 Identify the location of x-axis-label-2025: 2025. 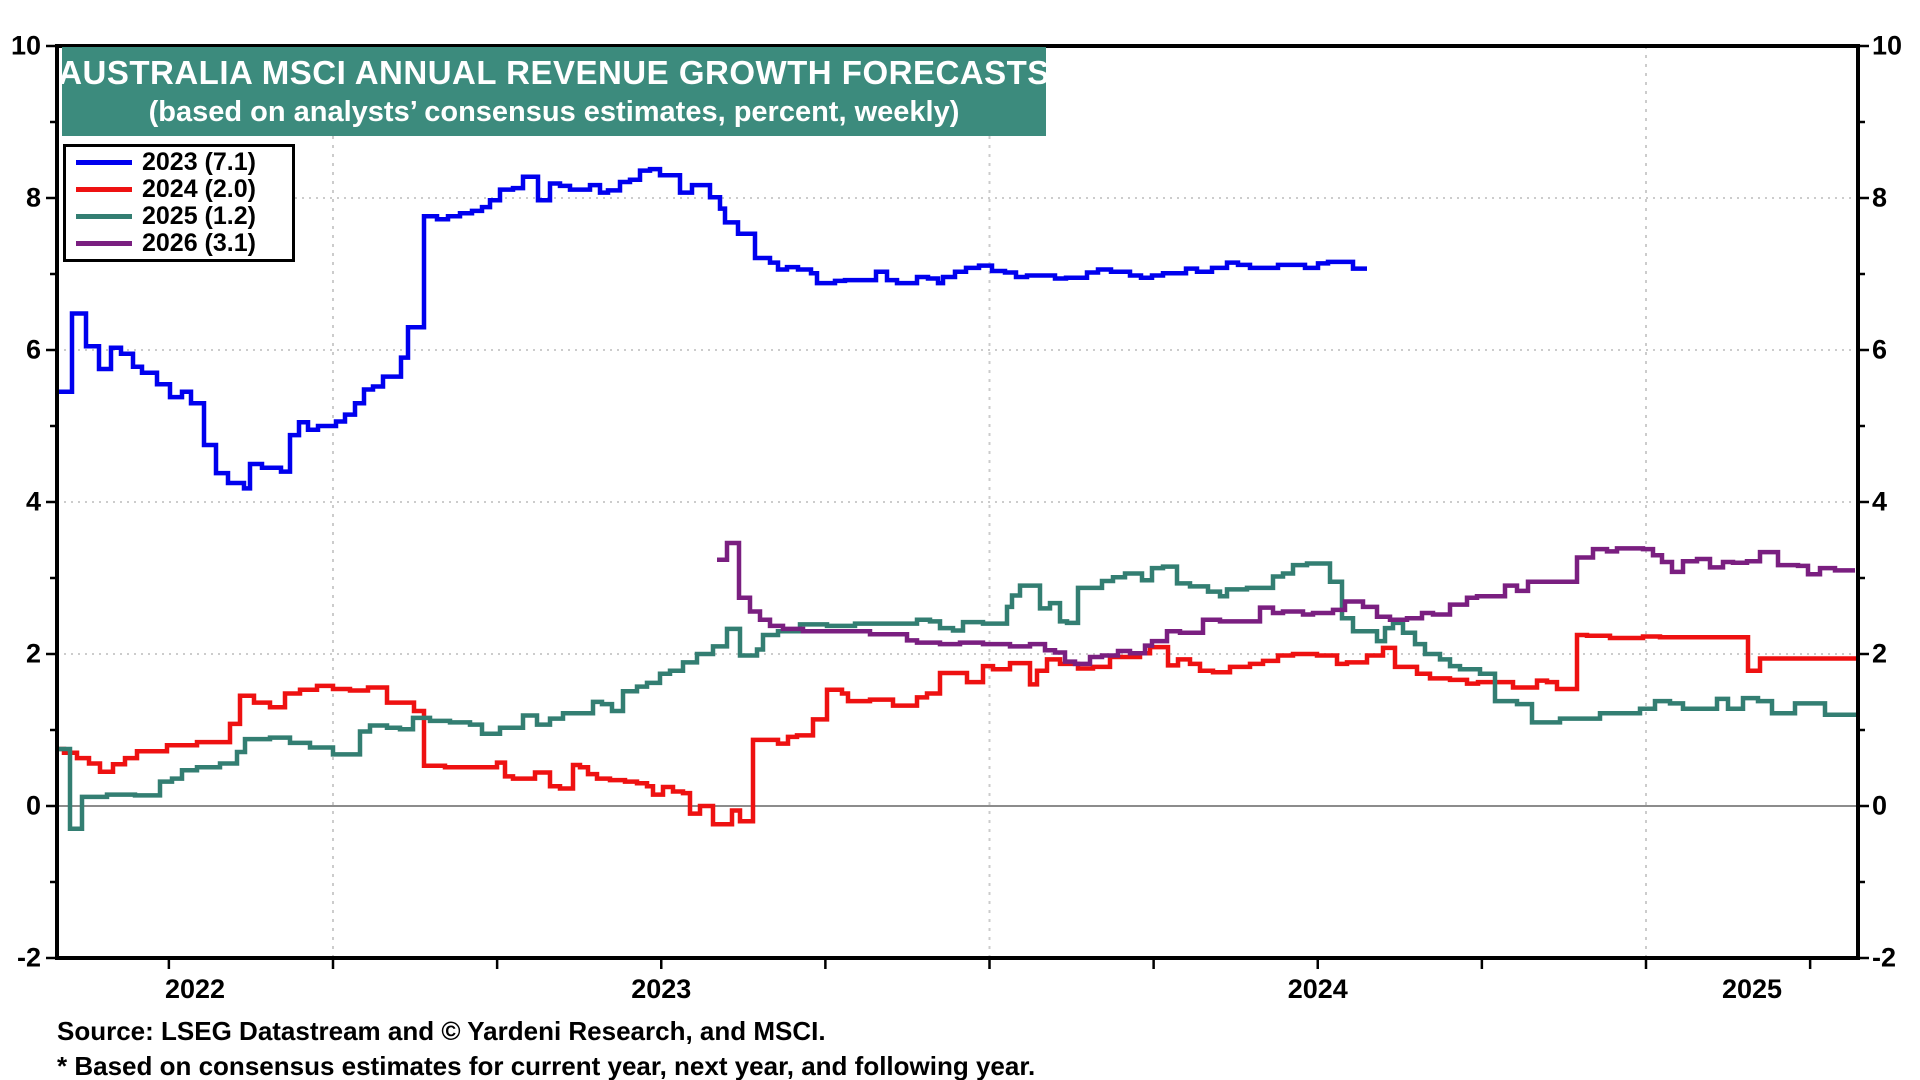
(1752, 989).